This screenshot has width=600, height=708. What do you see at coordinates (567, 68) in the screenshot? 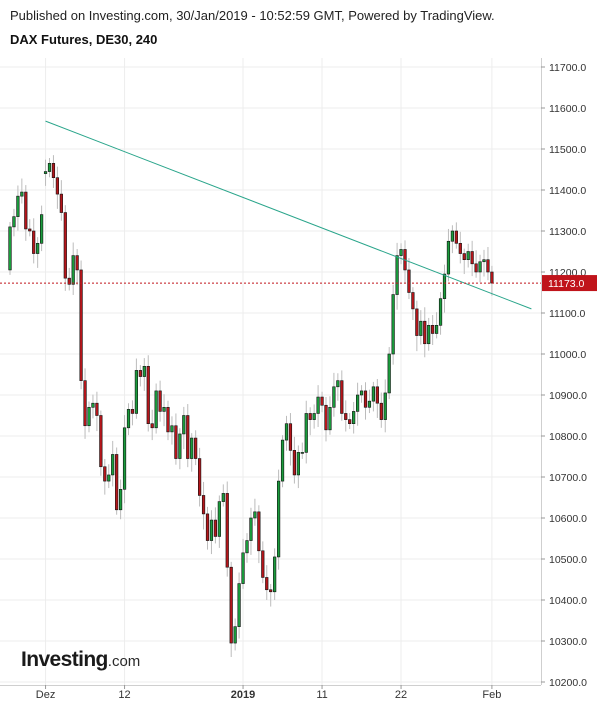
I see `y-tick-label: 11700.0` at bounding box center [567, 68].